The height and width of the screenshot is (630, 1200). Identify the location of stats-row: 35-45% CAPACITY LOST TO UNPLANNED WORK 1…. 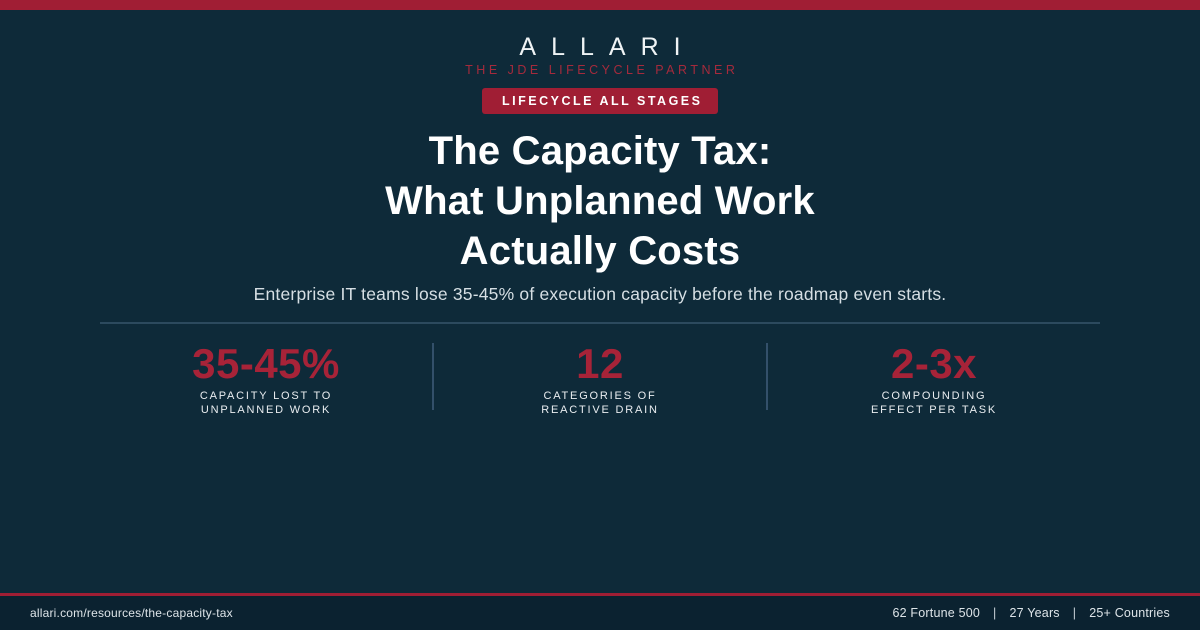
(600, 379).